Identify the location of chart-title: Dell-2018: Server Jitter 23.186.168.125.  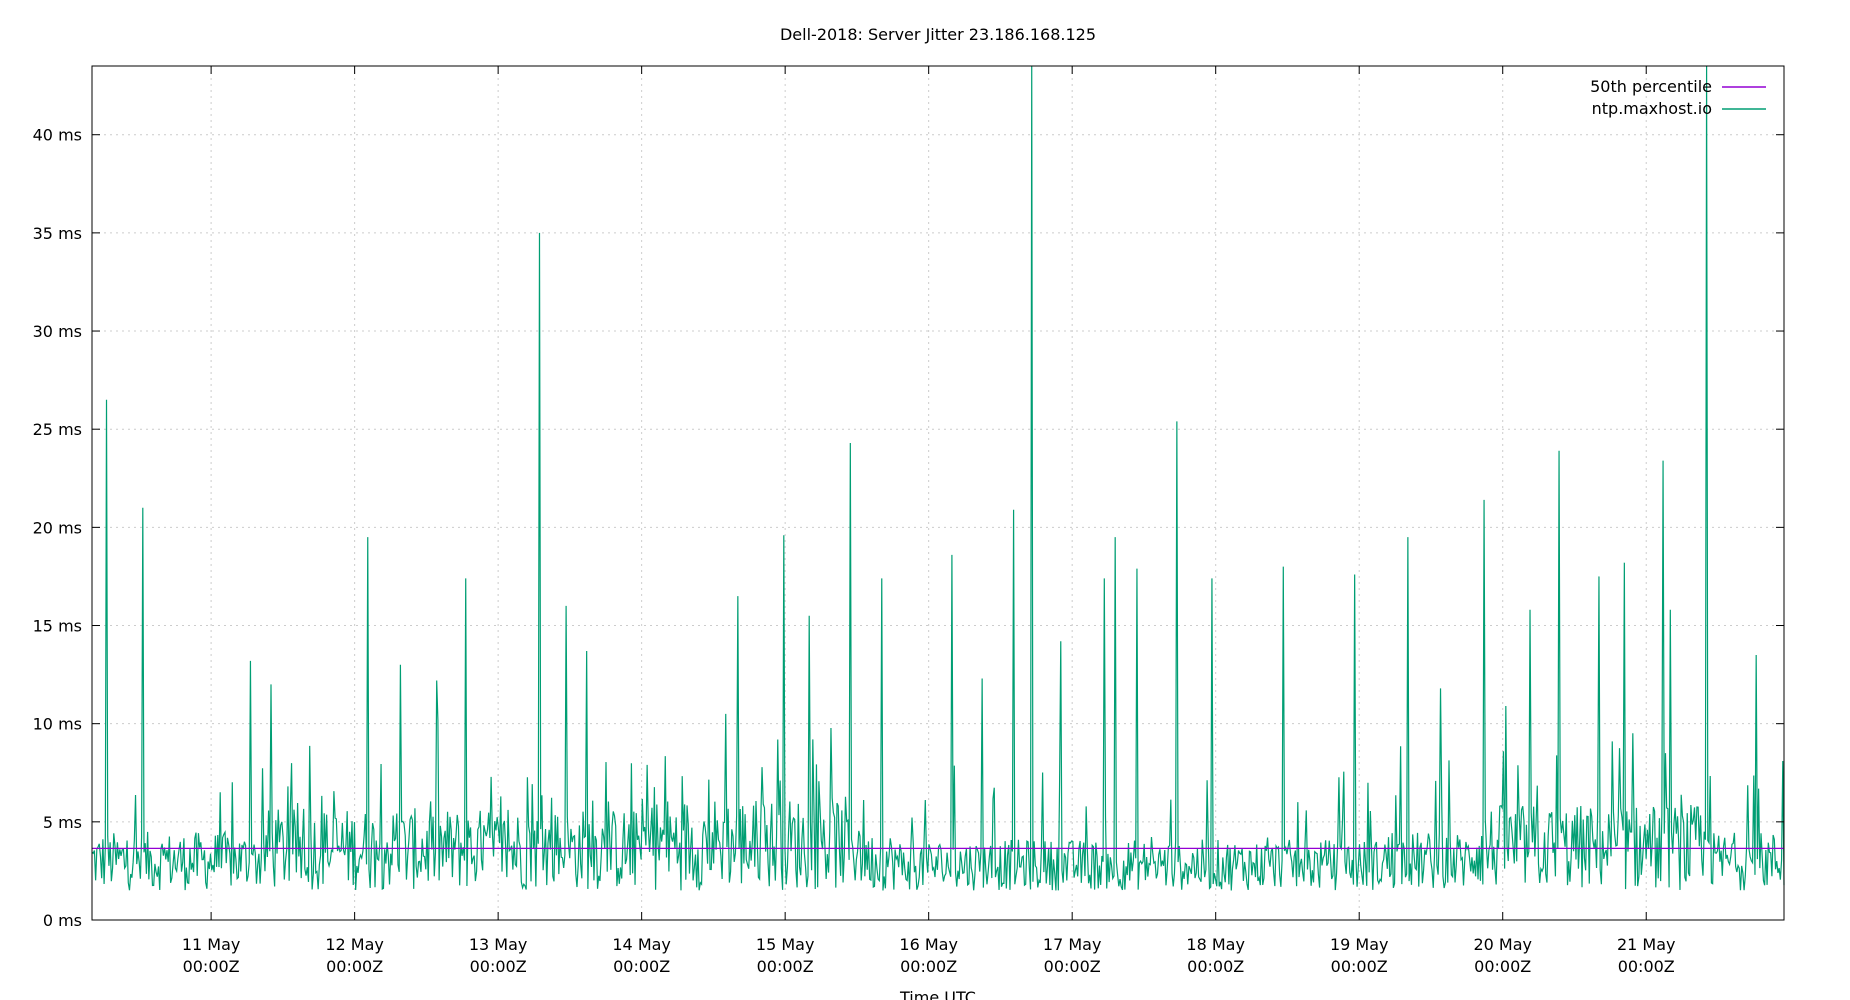
(938, 34).